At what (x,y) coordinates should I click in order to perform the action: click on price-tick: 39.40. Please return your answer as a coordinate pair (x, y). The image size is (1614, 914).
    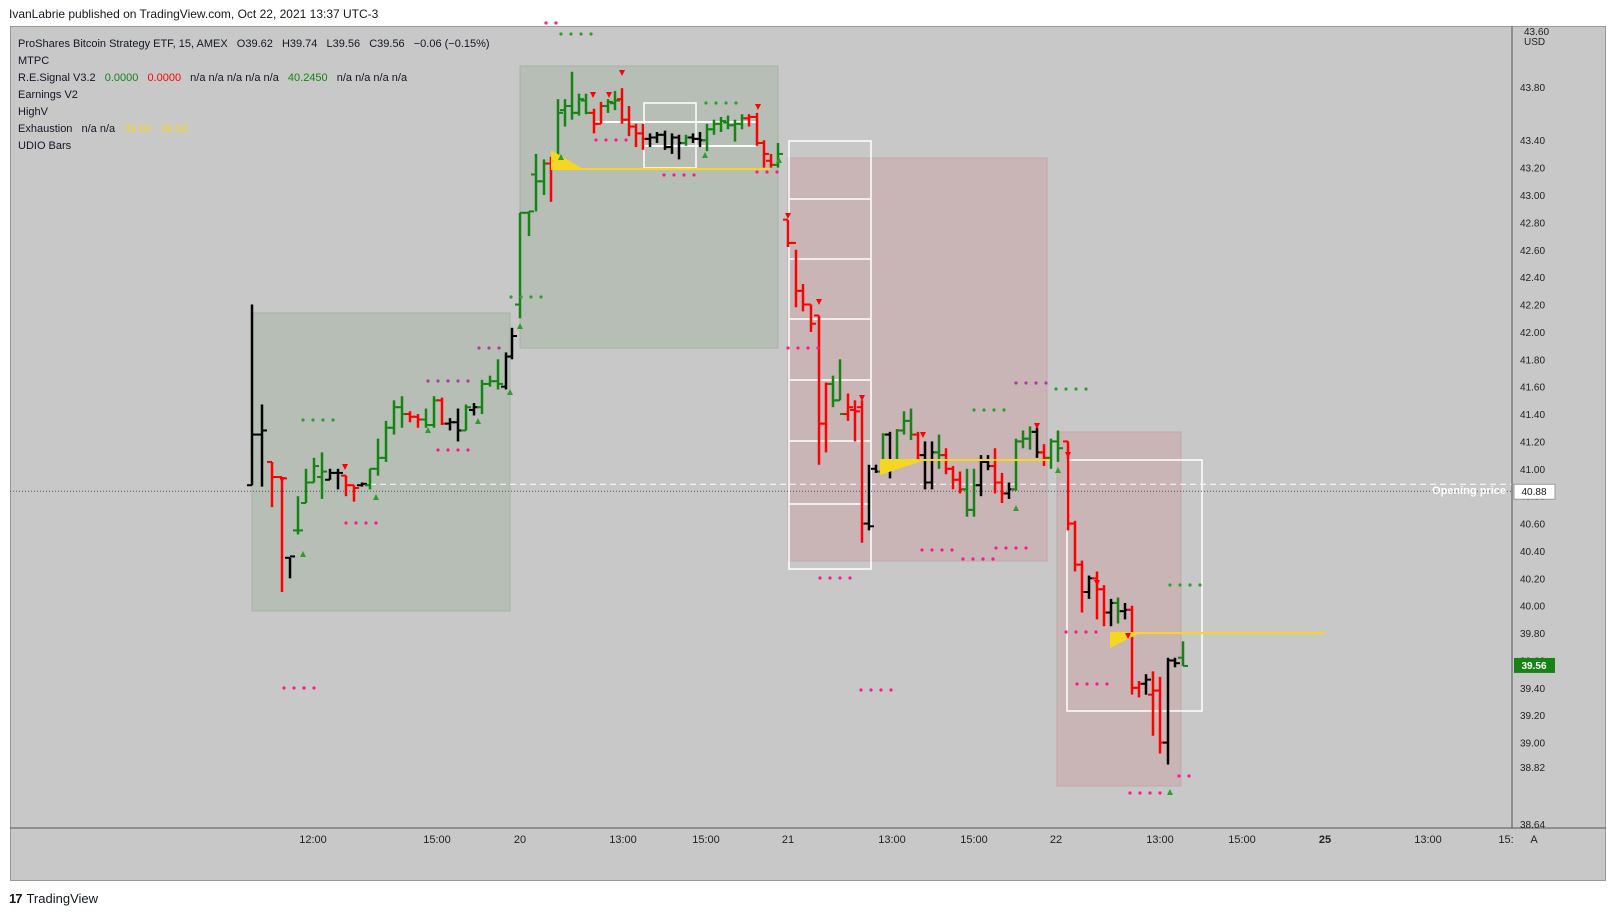
    Looking at the image, I should click on (1532, 689).